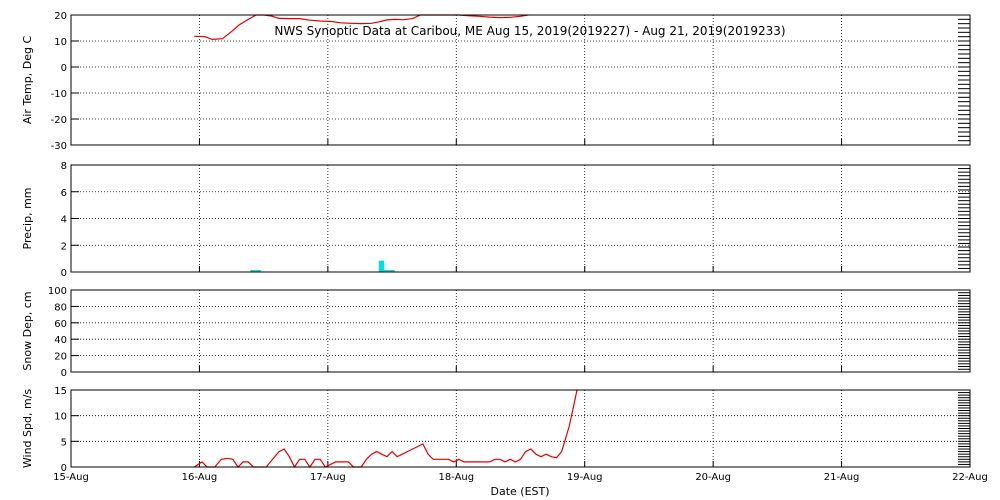 This screenshot has width=1000, height=500. Describe the element at coordinates (64, 273) in the screenshot. I see `precip-ytick-label: 0` at that location.